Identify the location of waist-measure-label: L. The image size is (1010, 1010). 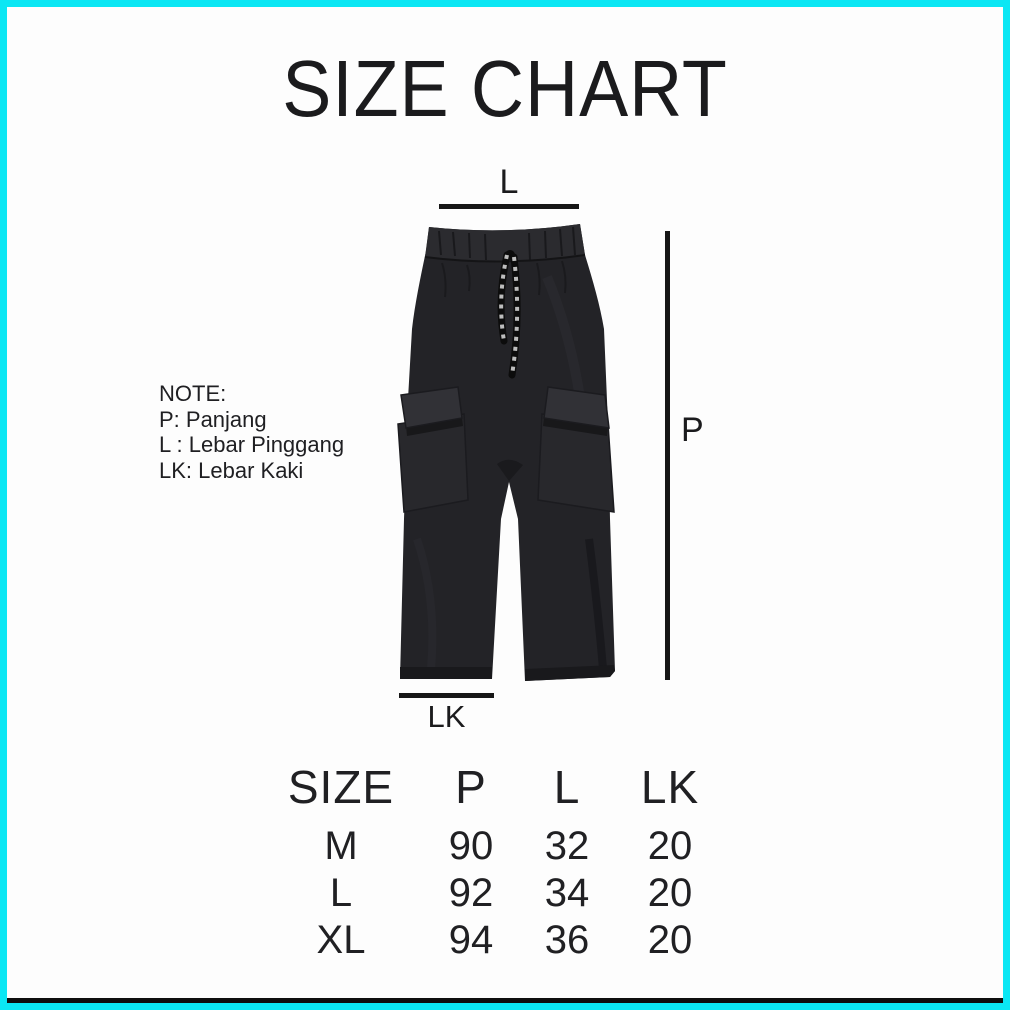
(509, 182).